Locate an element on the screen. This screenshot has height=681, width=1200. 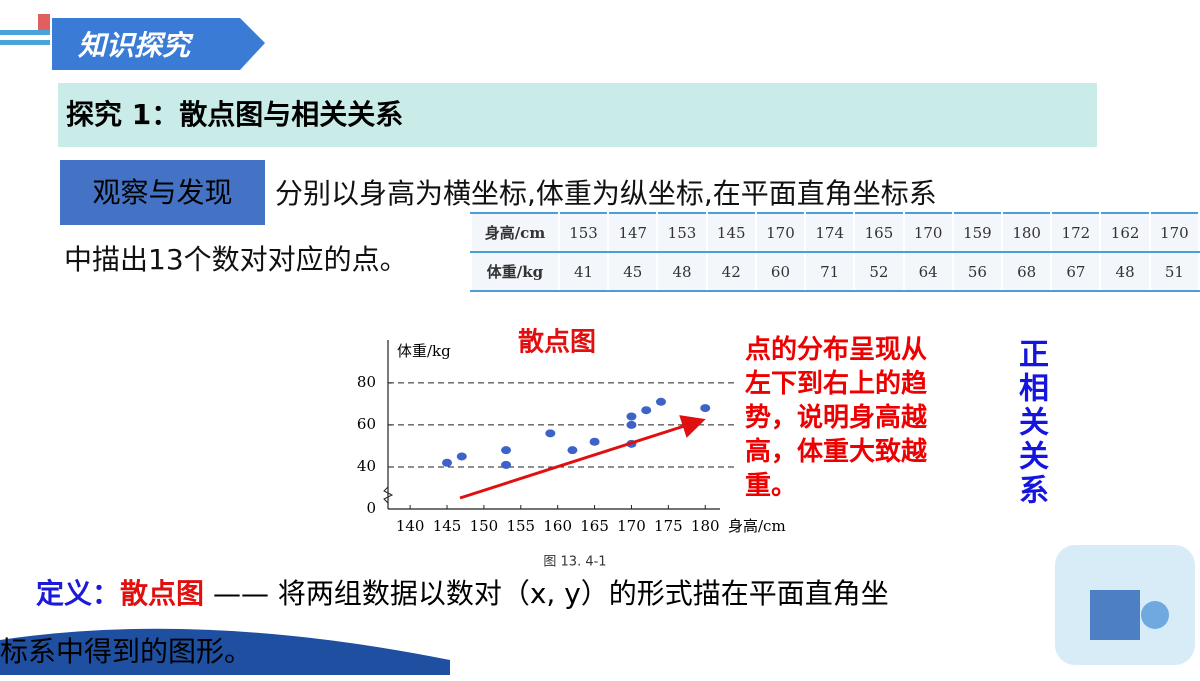
chart-title: 散点图 is located at coordinates (557, 342).